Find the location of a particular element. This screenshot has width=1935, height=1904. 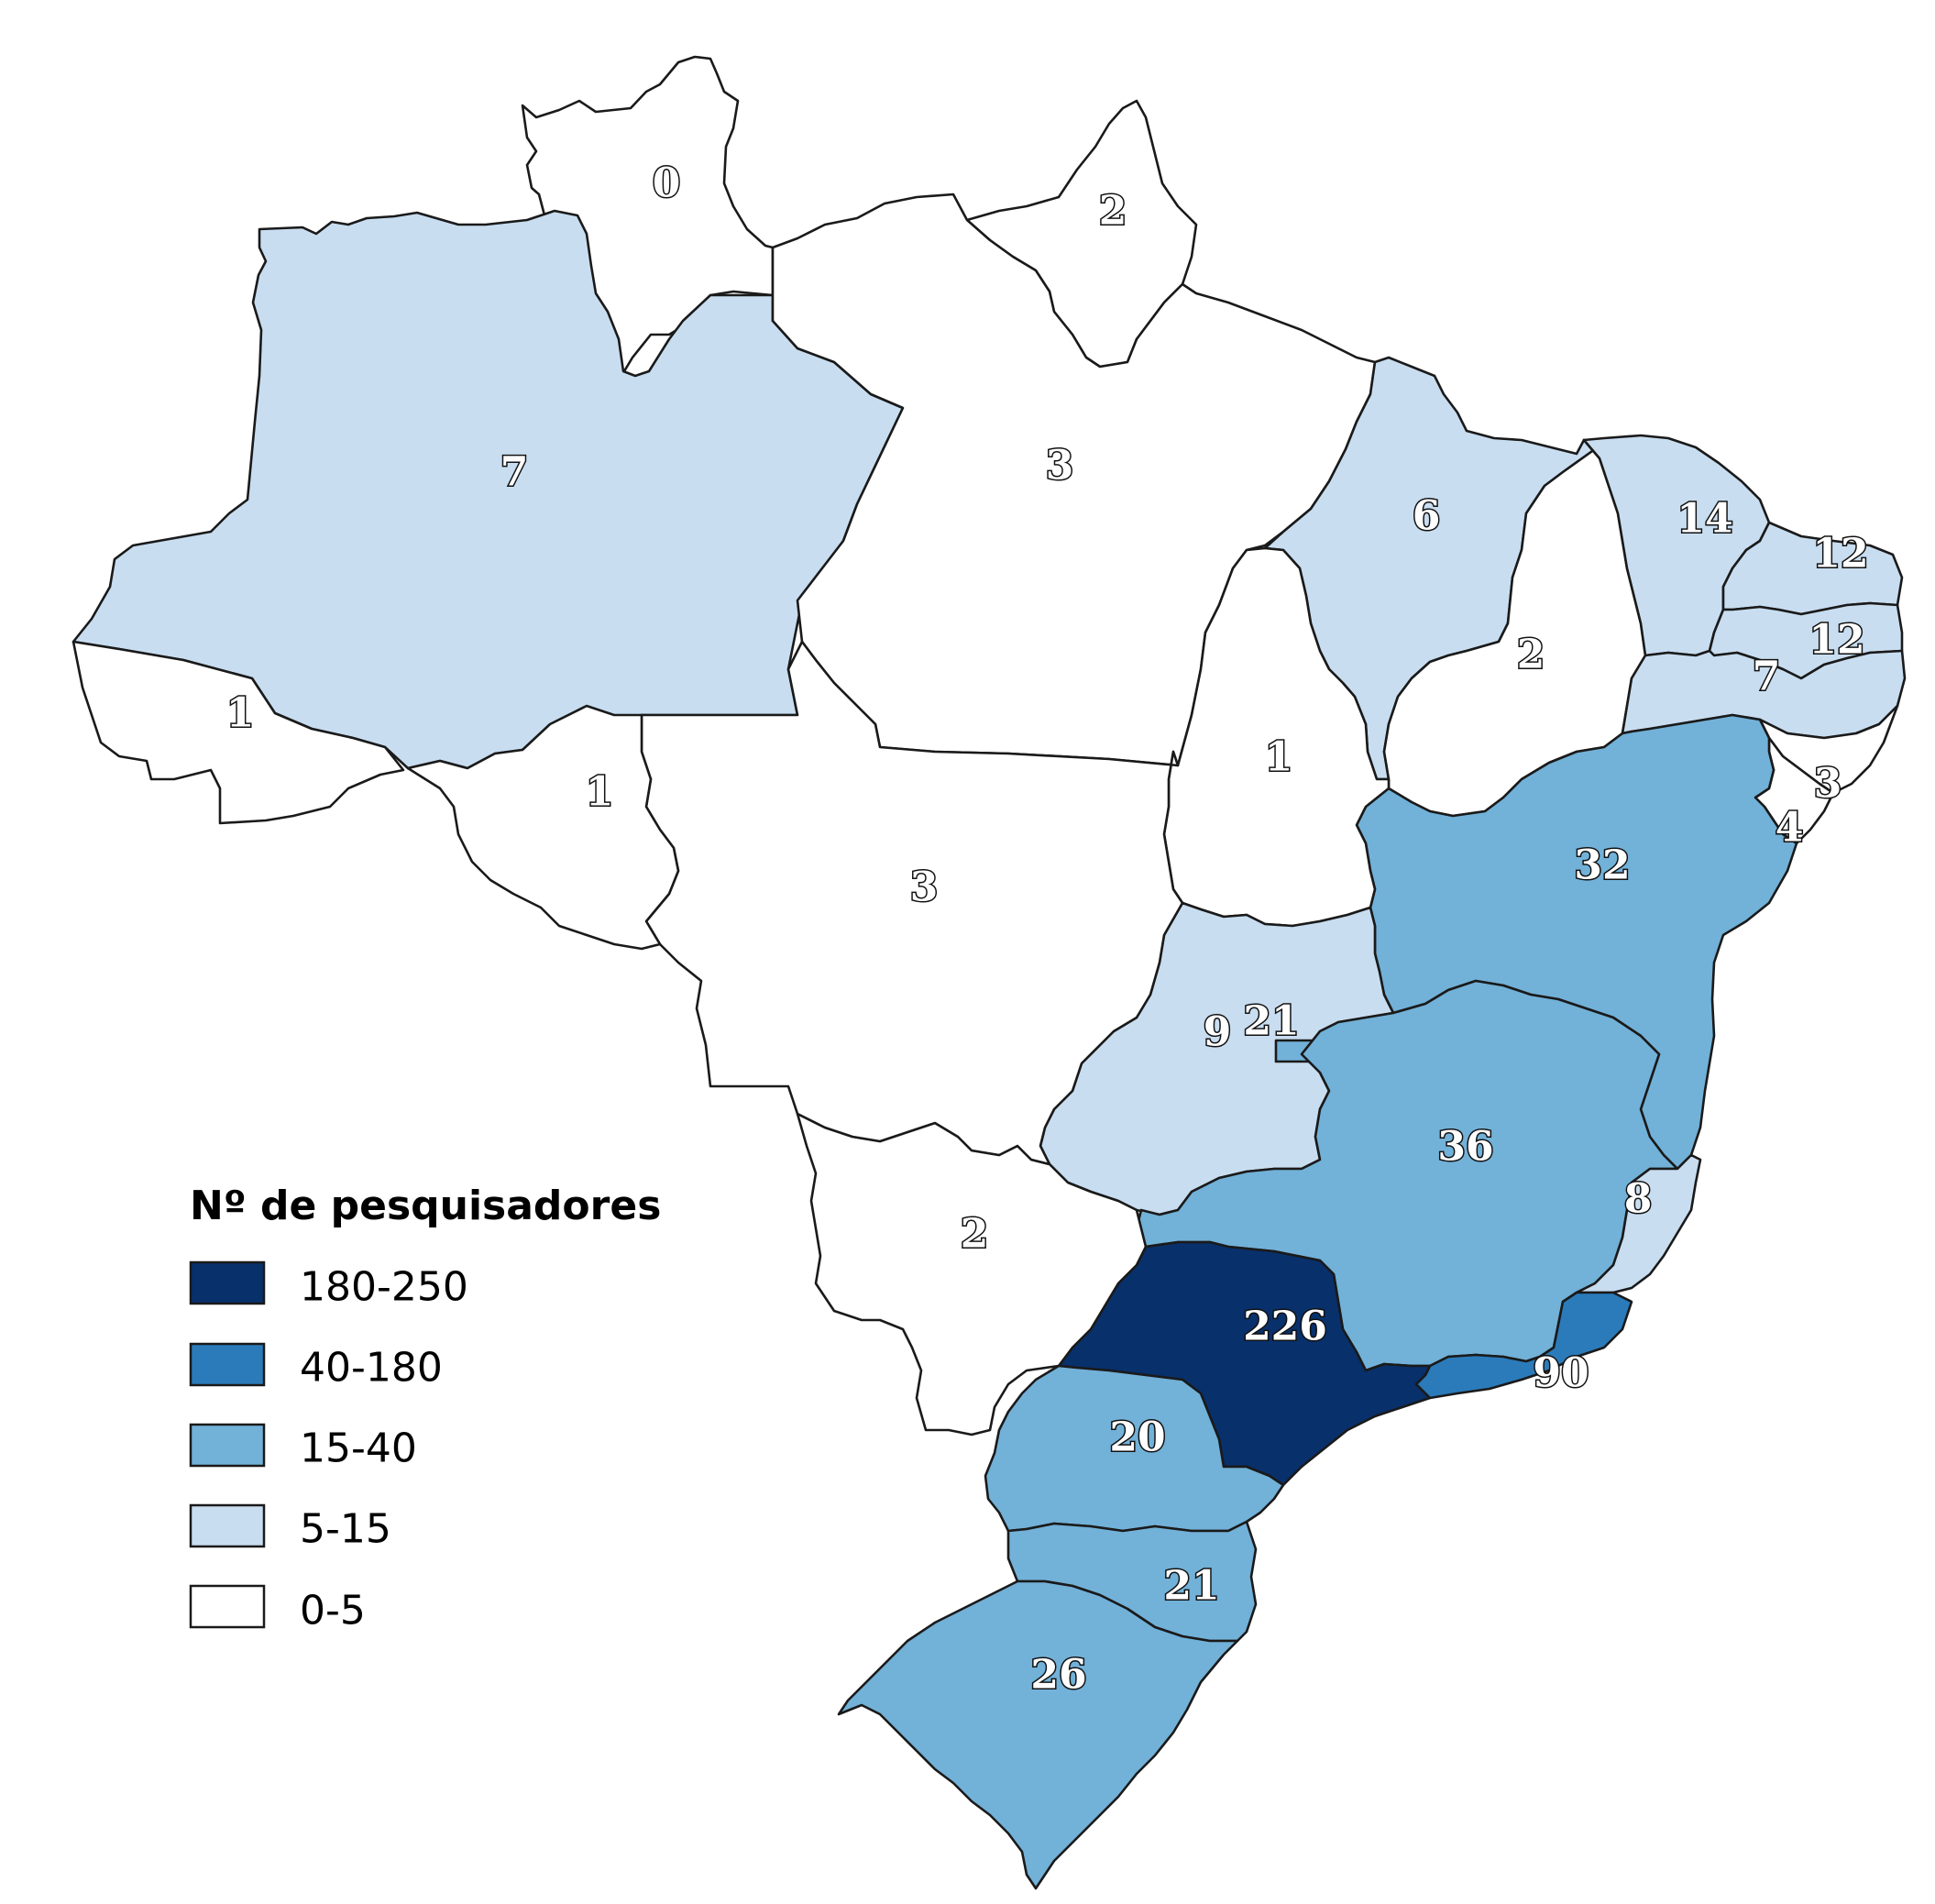

legend-title: Nº de pesquisadores is located at coordinates (425, 1206).